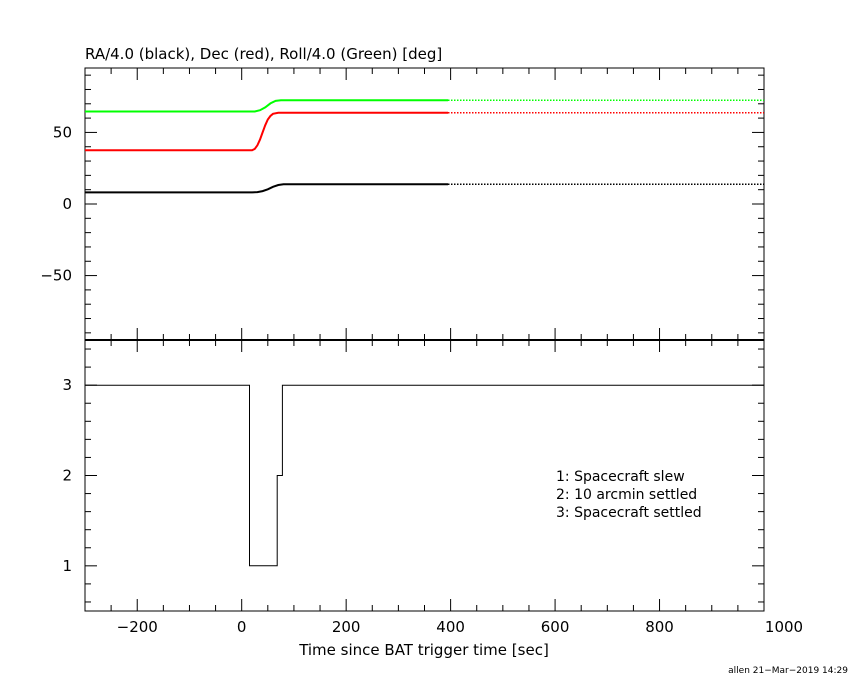 The height and width of the screenshot is (680, 850). What do you see at coordinates (555, 627) in the screenshot?
I see `x-tick-label: 600` at bounding box center [555, 627].